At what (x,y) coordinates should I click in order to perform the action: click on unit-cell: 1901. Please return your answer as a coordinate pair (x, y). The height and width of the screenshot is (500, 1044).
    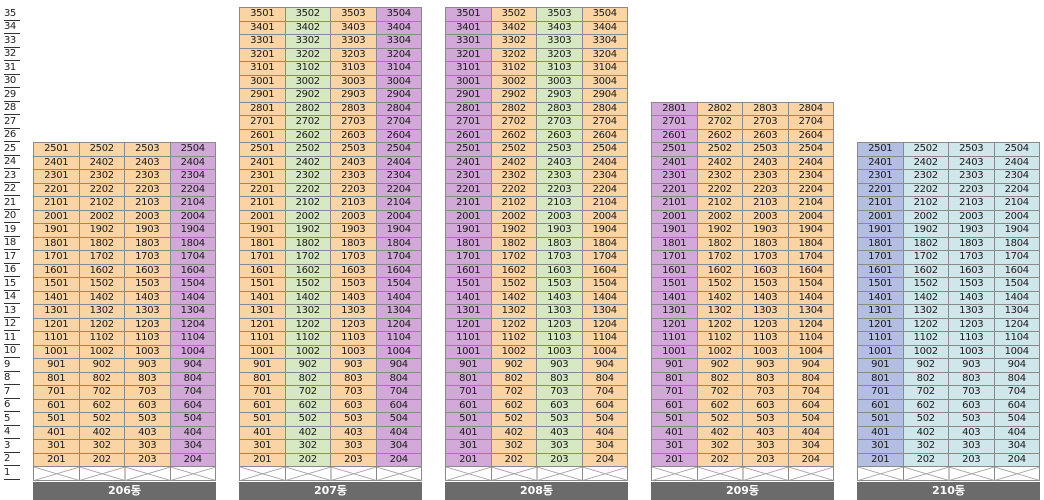
    Looking at the image, I should click on (674, 230).